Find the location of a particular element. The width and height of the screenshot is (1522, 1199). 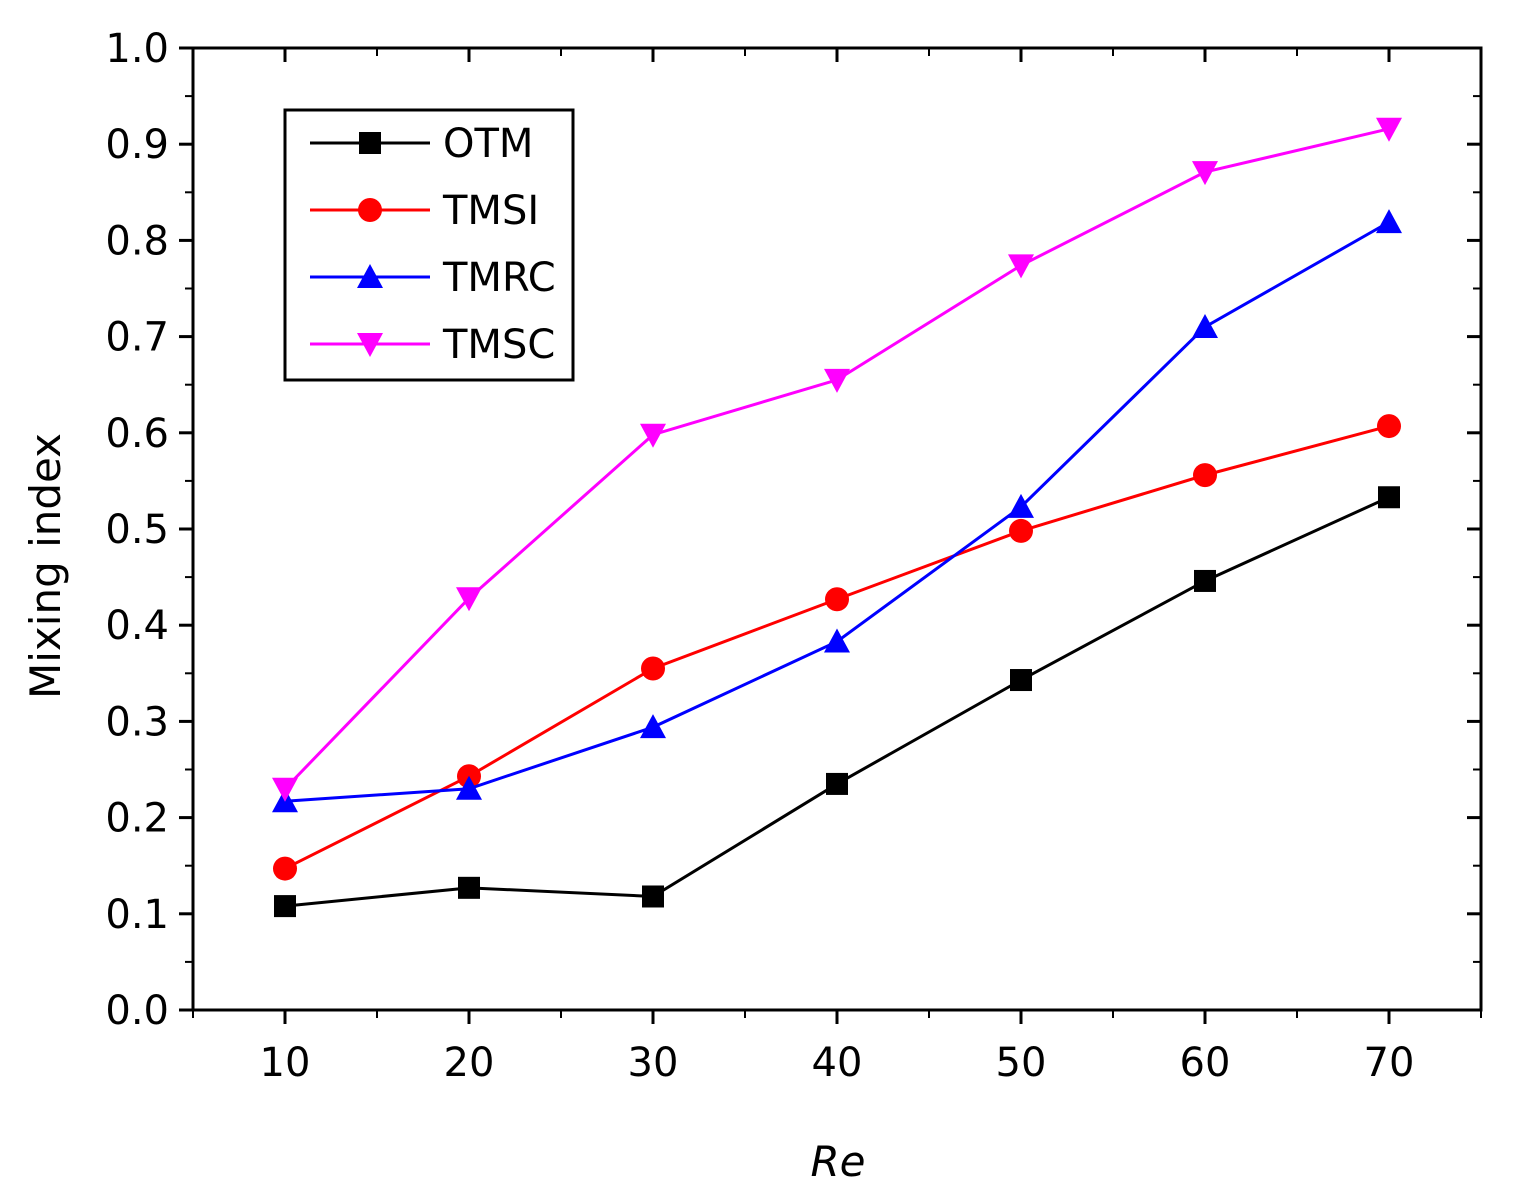

y-tick-label: 0.5 is located at coordinates (137, 530).